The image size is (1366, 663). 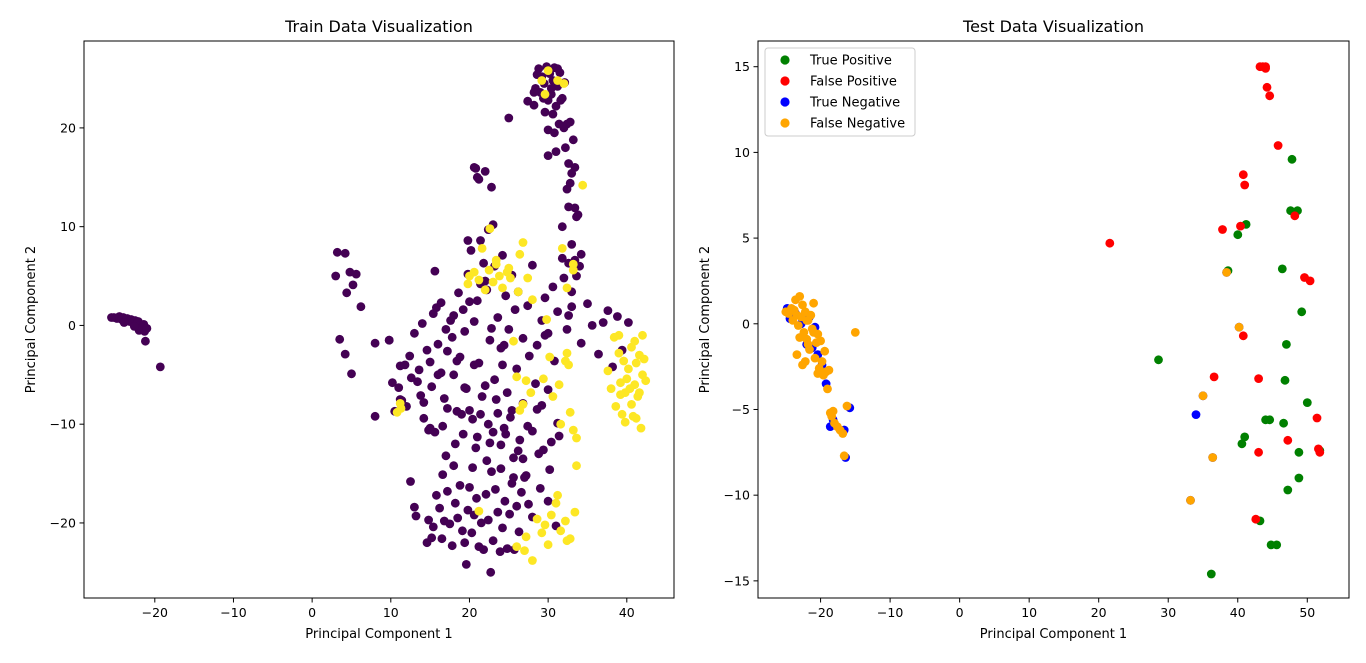 I want to click on x-tick-label: −20, so click(x=155, y=612).